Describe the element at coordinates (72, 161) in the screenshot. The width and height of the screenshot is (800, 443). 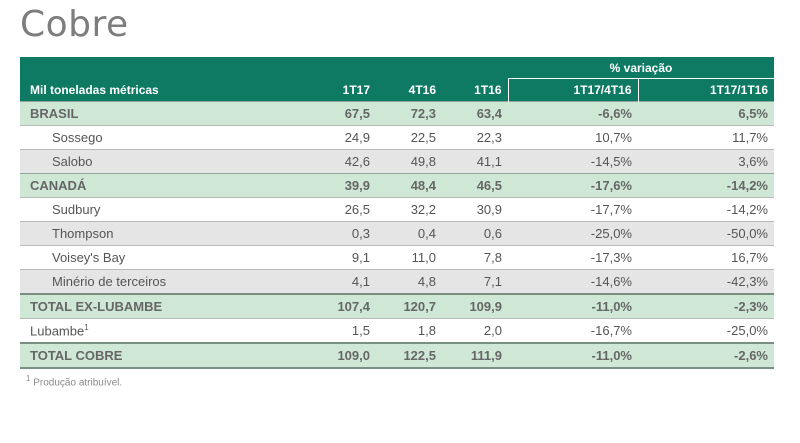
I see `row-label-text: Salobo` at that location.